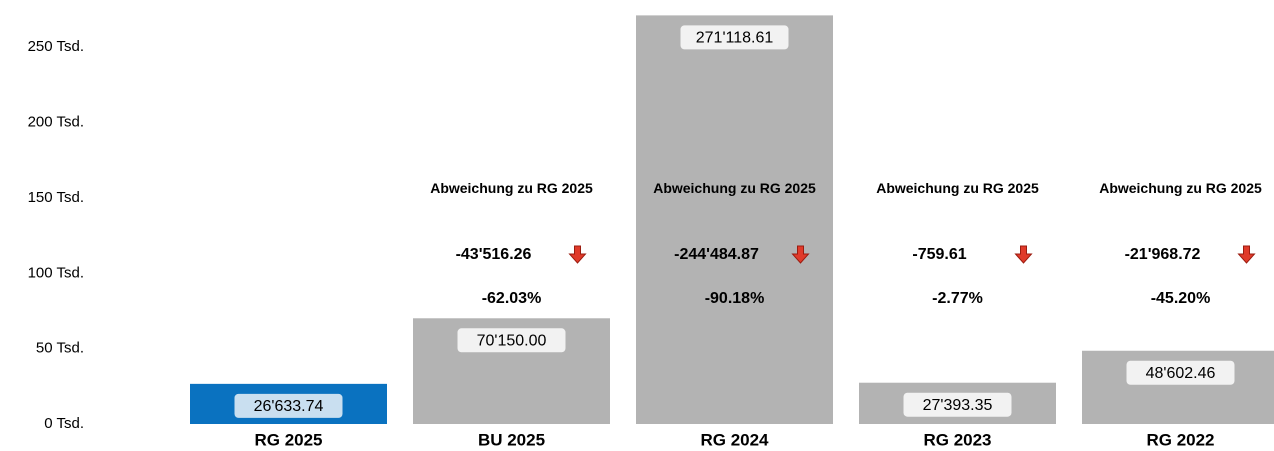 This screenshot has width=1274, height=451. Describe the element at coordinates (56, 122) in the screenshot. I see `y-tick-label: 200 Tsd.` at that location.